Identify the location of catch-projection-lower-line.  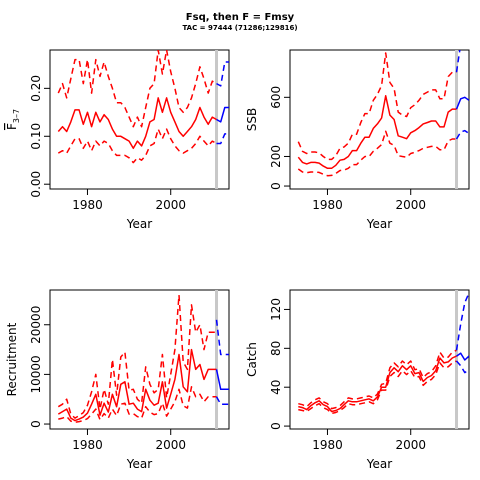
(462, 367).